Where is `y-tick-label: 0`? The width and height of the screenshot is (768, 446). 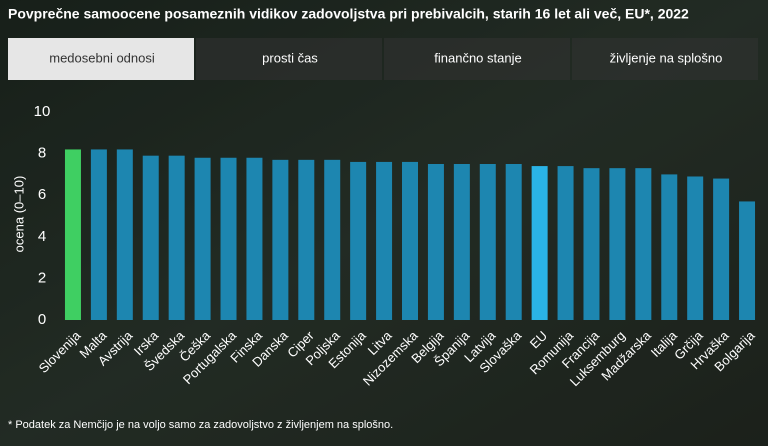
y-tick-label: 0 is located at coordinates (42, 319).